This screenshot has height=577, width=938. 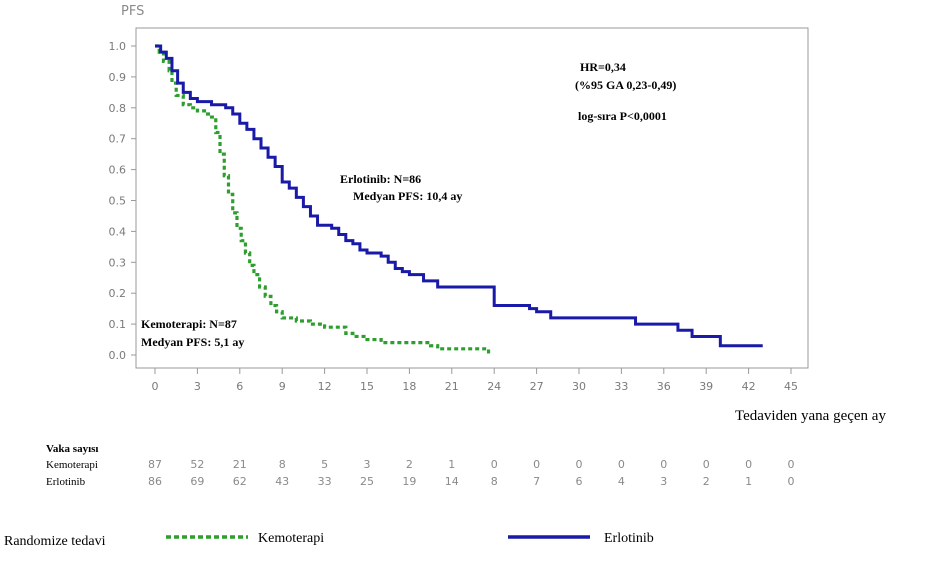 I want to click on chemo-n-annotation: Kemoterapi: N=87, so click(x=189, y=324).